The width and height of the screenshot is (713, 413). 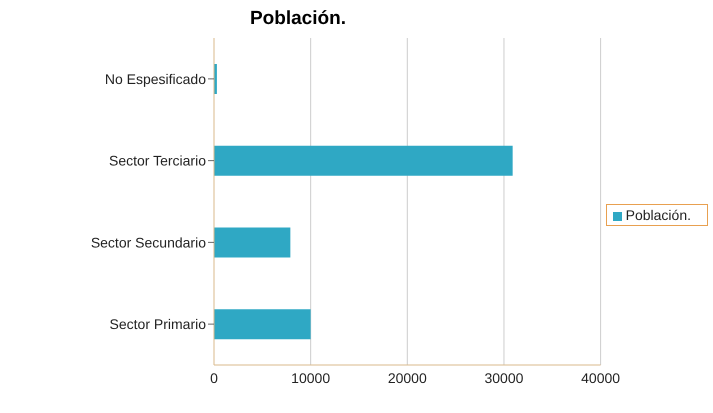 I want to click on x-tick-label: 10000, so click(x=310, y=378).